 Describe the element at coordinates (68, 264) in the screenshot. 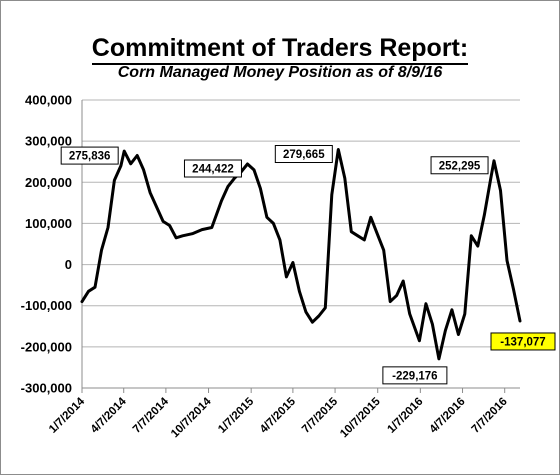

I see `y-tick-label: 0` at that location.